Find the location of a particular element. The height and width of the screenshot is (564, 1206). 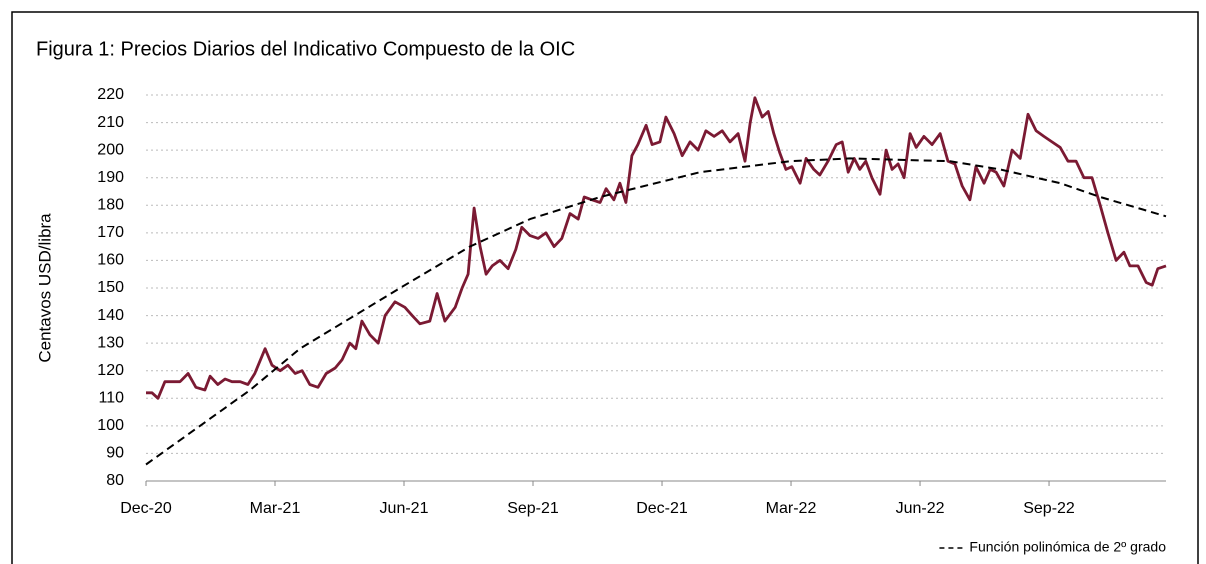

y-tick-label: 100 is located at coordinates (110, 425).